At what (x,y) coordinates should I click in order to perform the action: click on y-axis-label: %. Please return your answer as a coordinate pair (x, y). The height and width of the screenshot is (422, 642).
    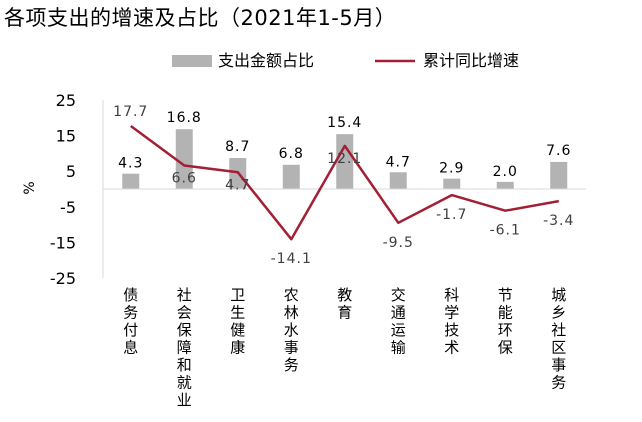
    Looking at the image, I should click on (30, 187).